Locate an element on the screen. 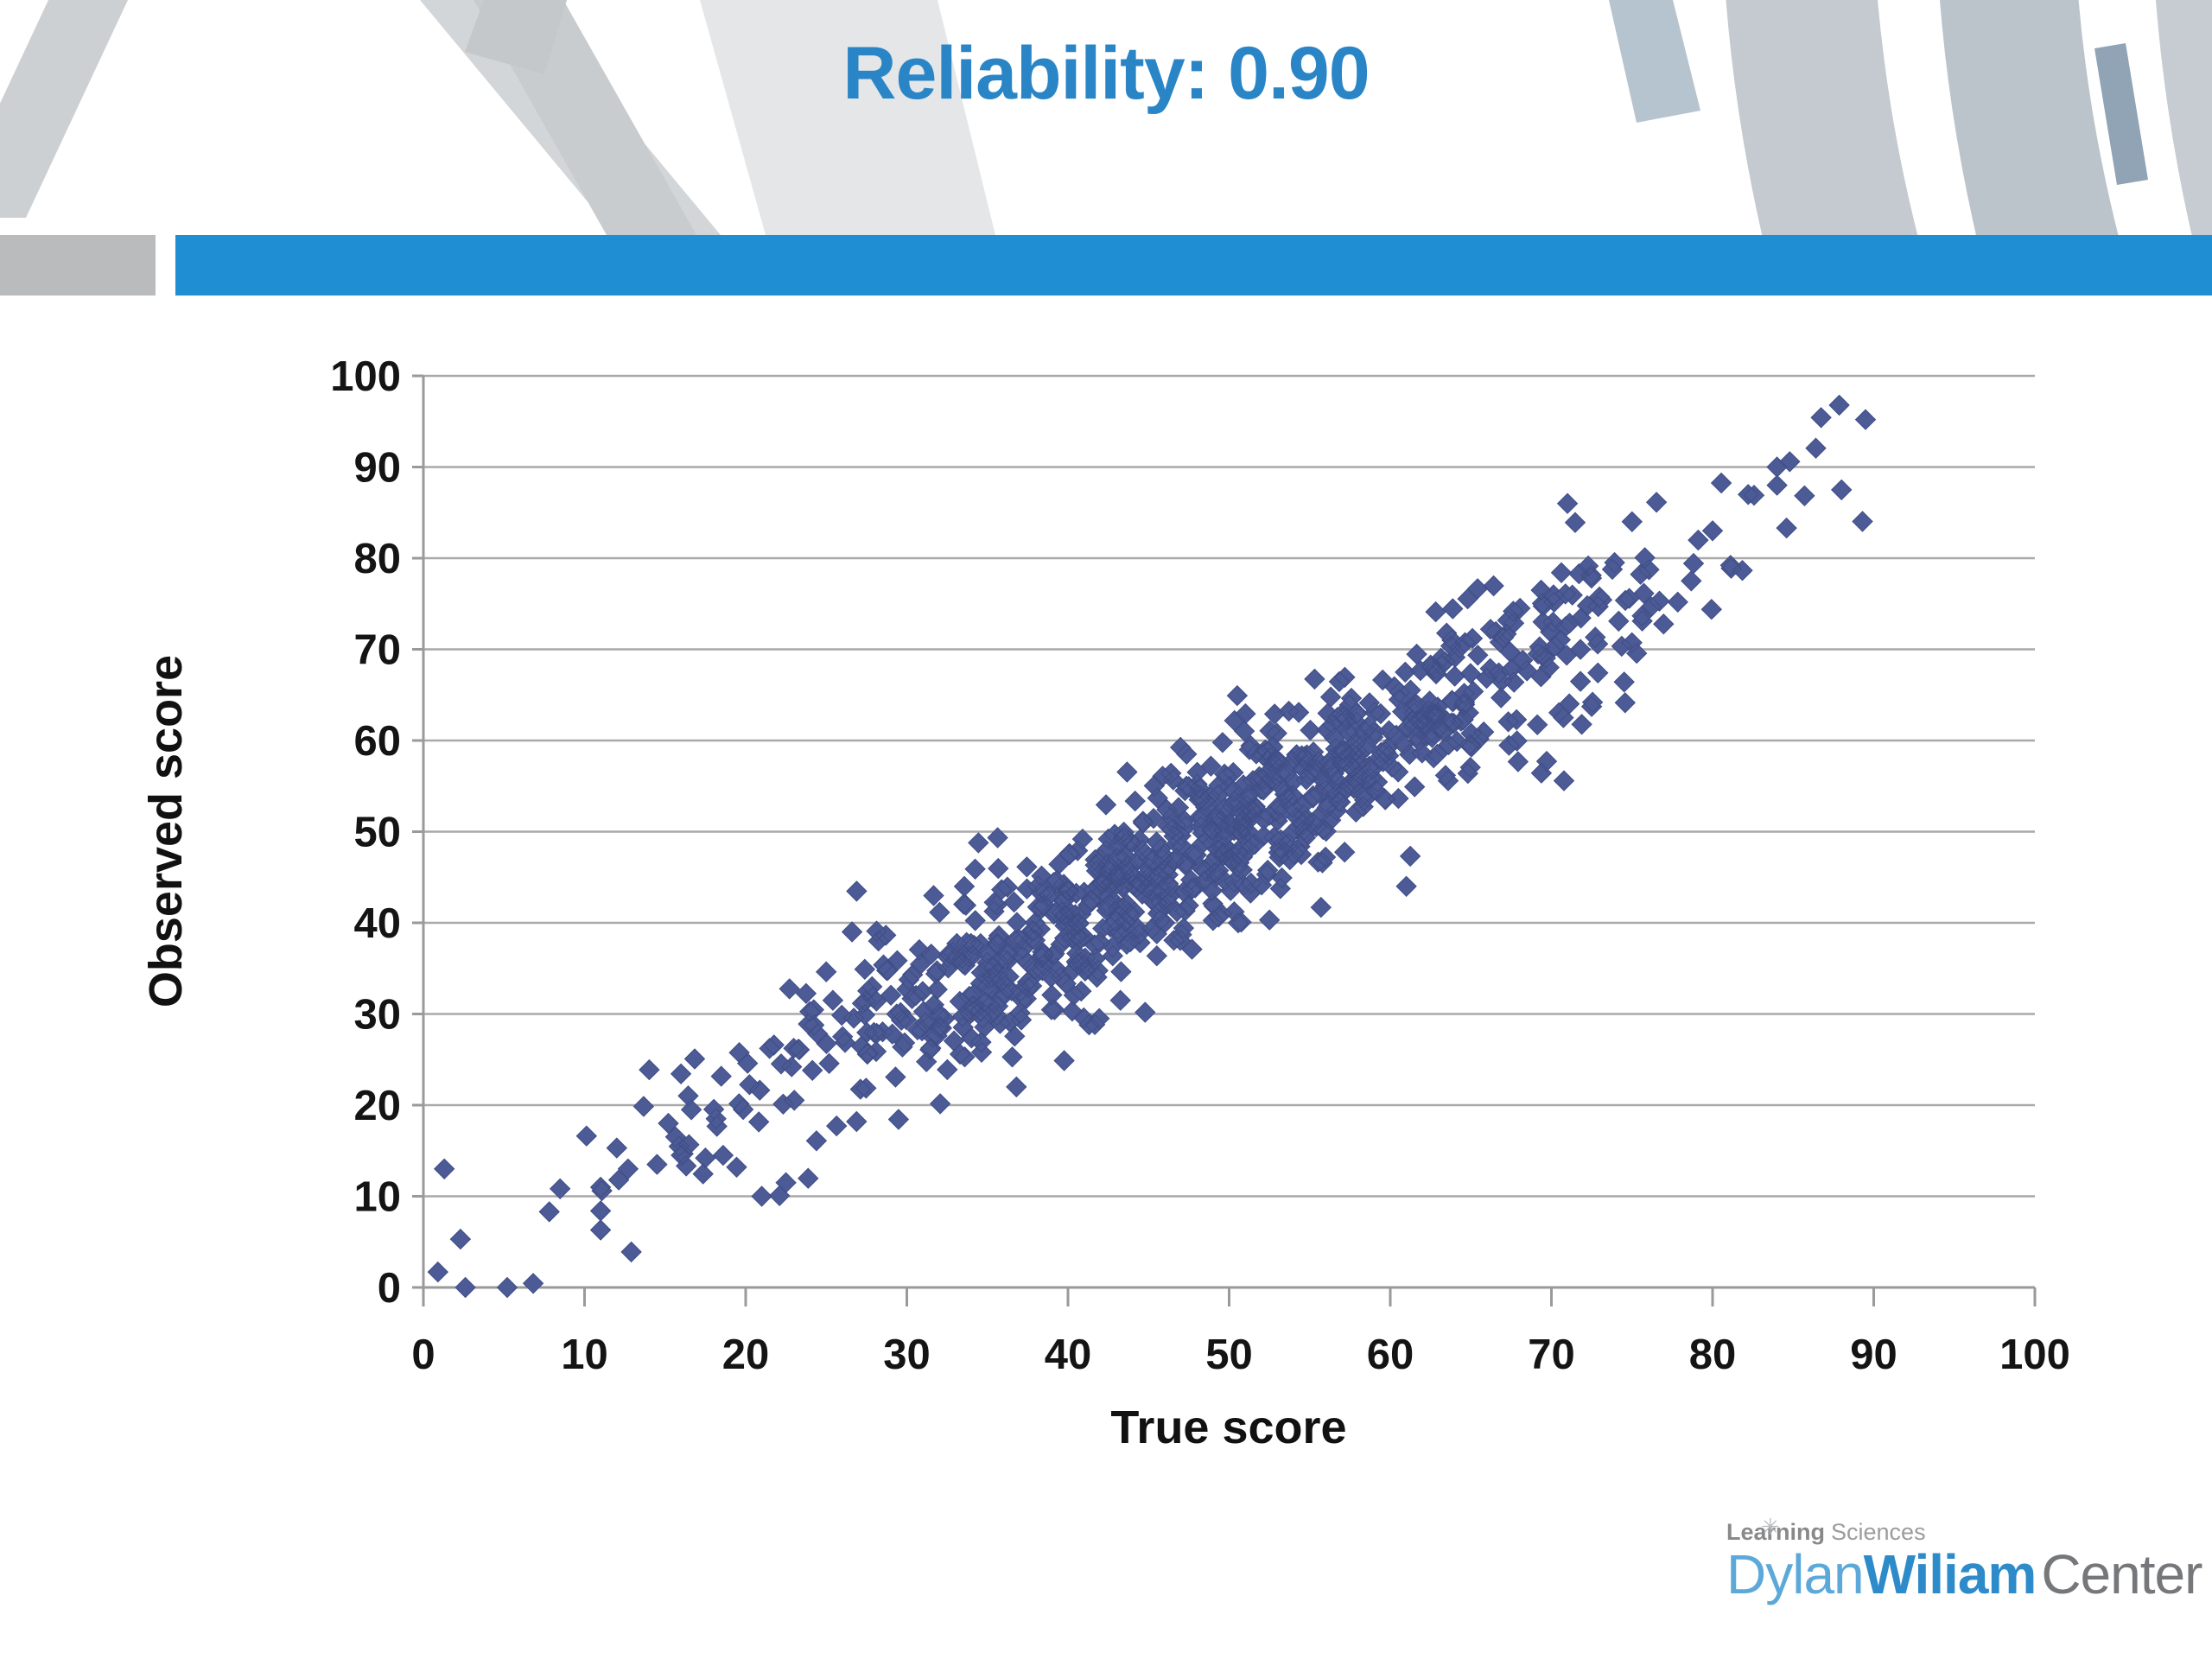  y-tick-label: 10 is located at coordinates (377, 1197).